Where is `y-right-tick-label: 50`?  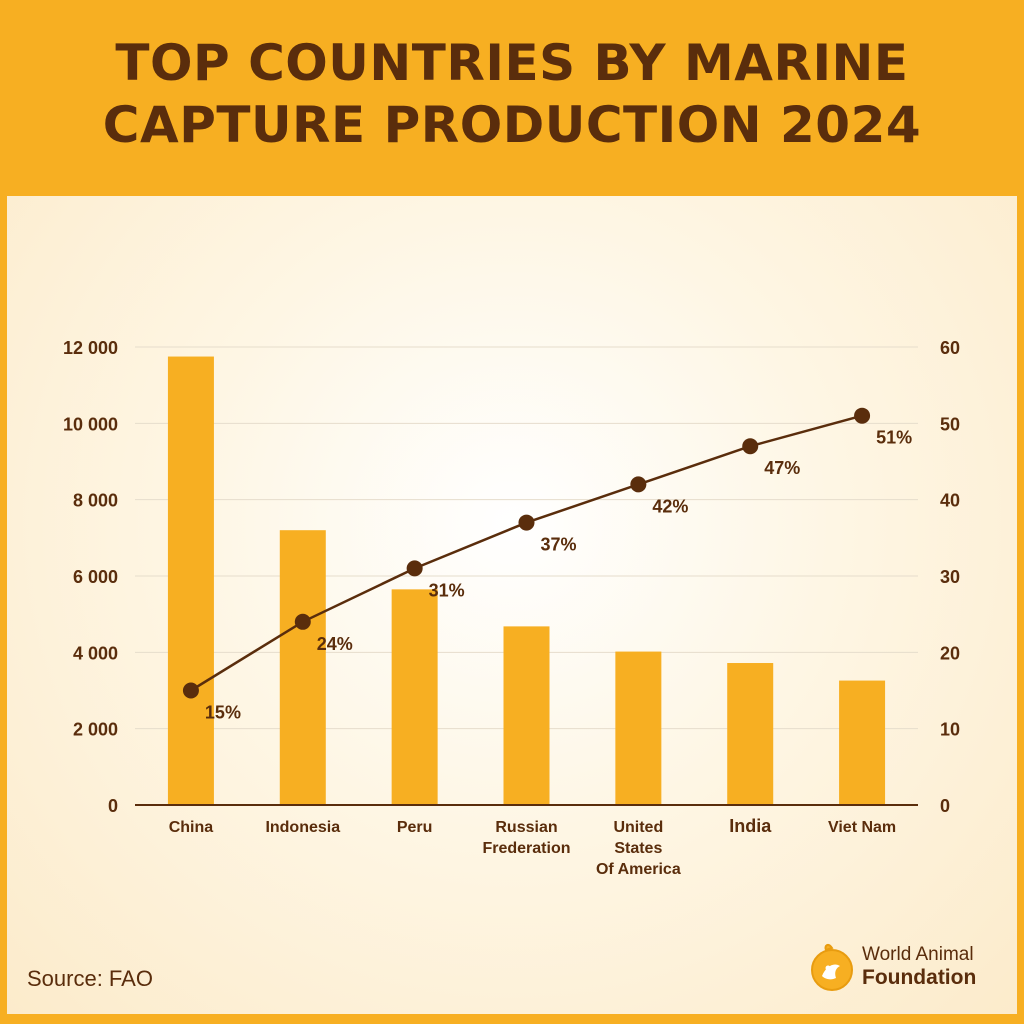
y-right-tick-label: 50 is located at coordinates (950, 424).